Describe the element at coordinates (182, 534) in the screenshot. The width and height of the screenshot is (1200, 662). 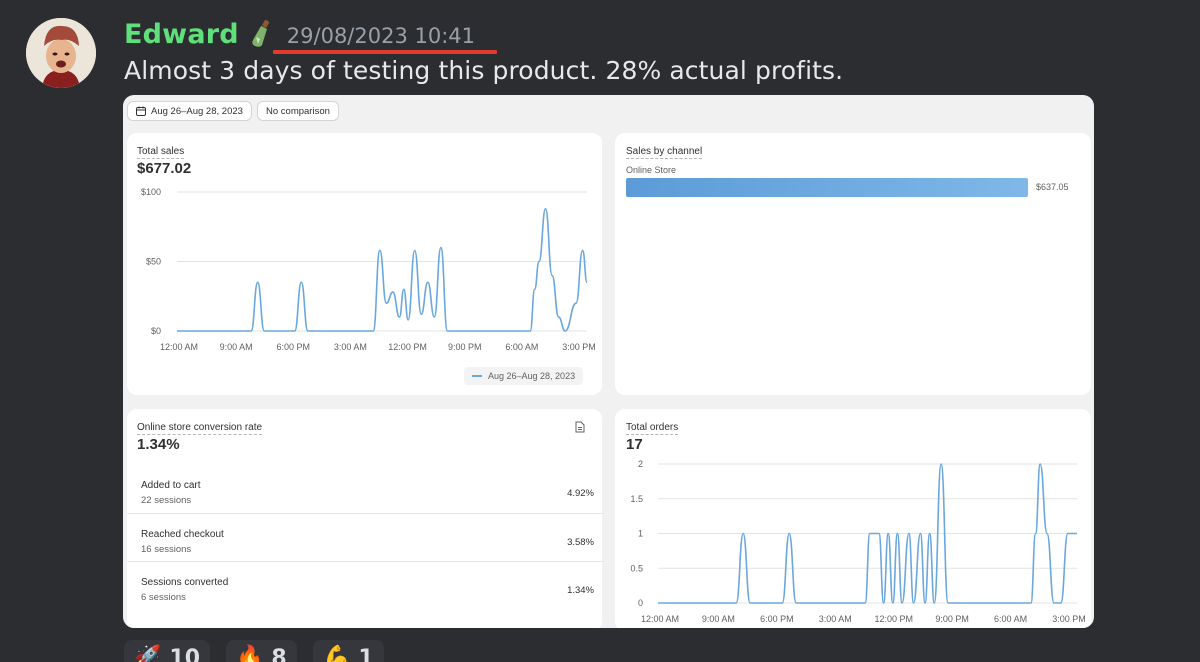
I see `row-label: Reached checkout` at that location.